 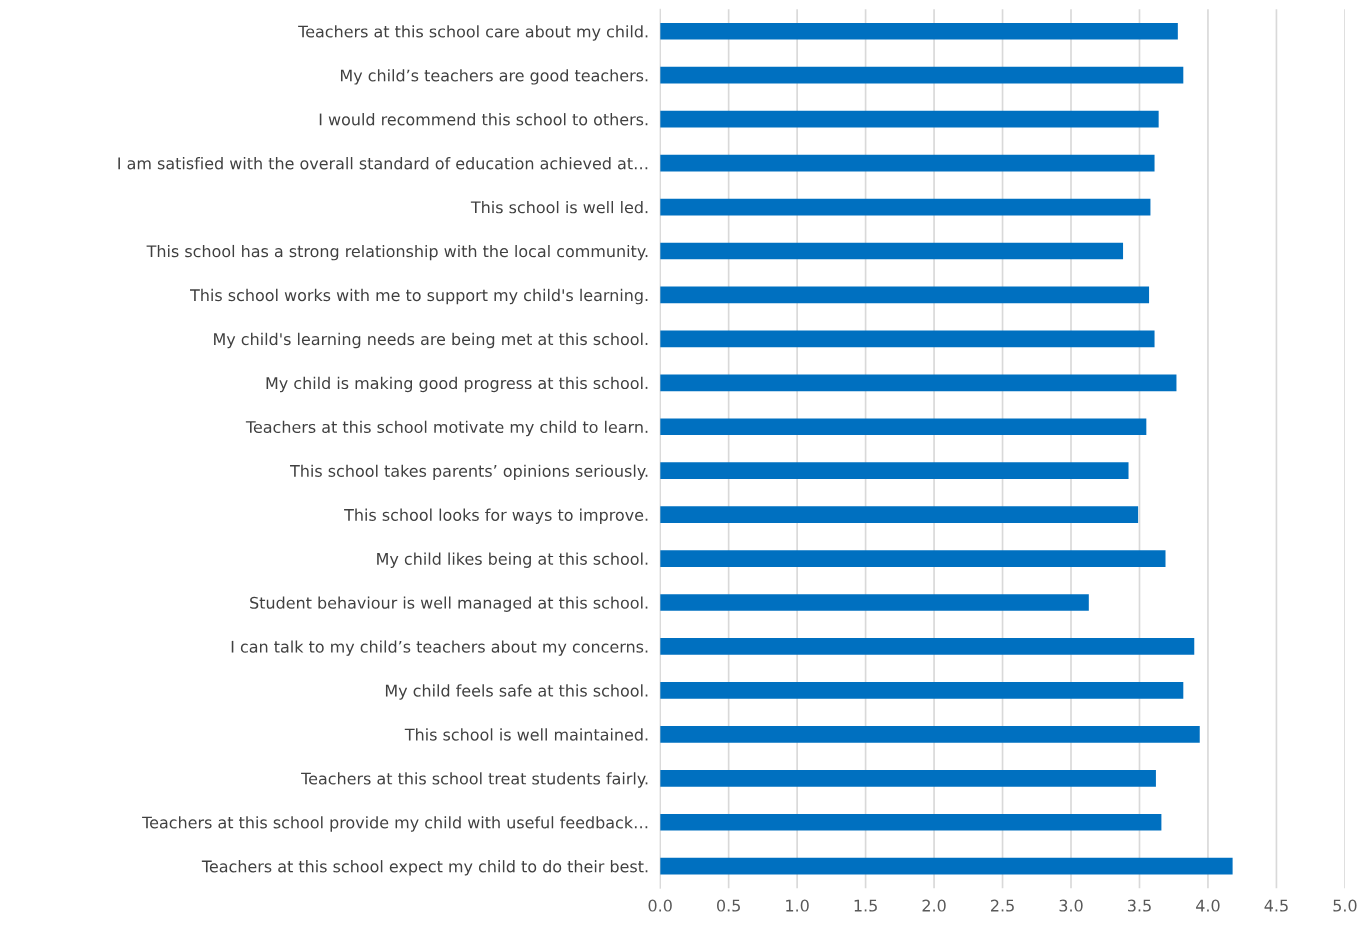 What do you see at coordinates (419, 296) in the screenshot?
I see `y-tick-label: This school works with me to support my child's learning.` at bounding box center [419, 296].